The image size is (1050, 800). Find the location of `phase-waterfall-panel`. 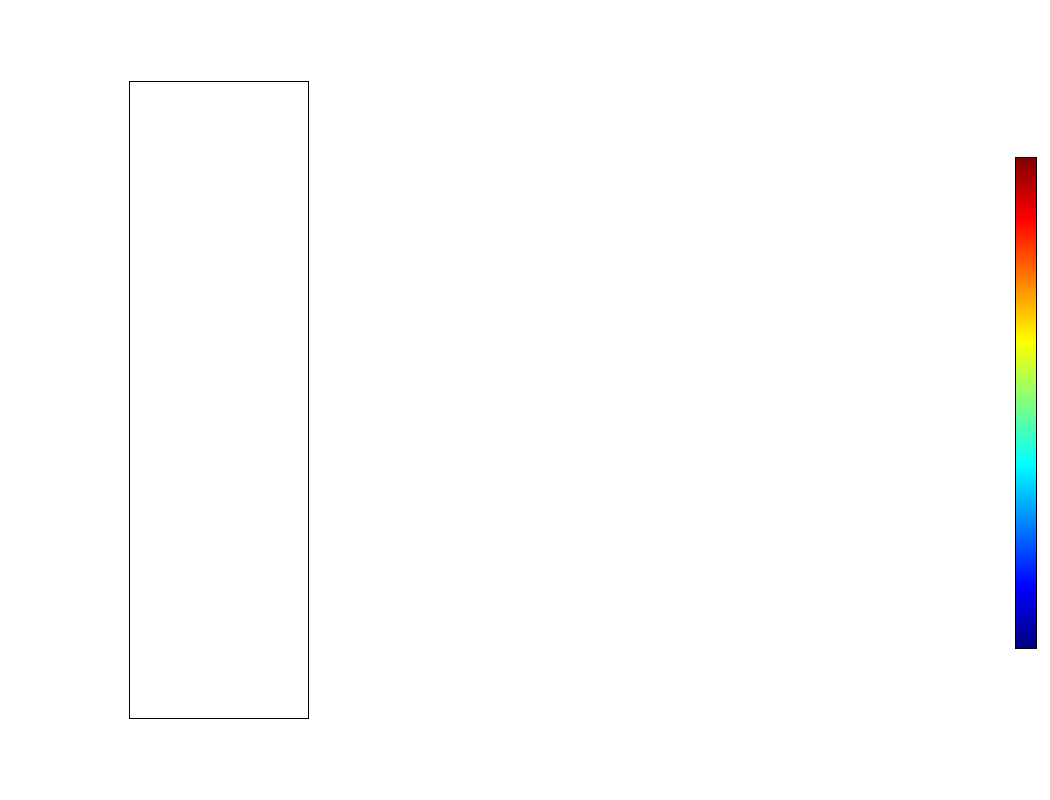

phase-waterfall-panel is located at coordinates (219, 400).